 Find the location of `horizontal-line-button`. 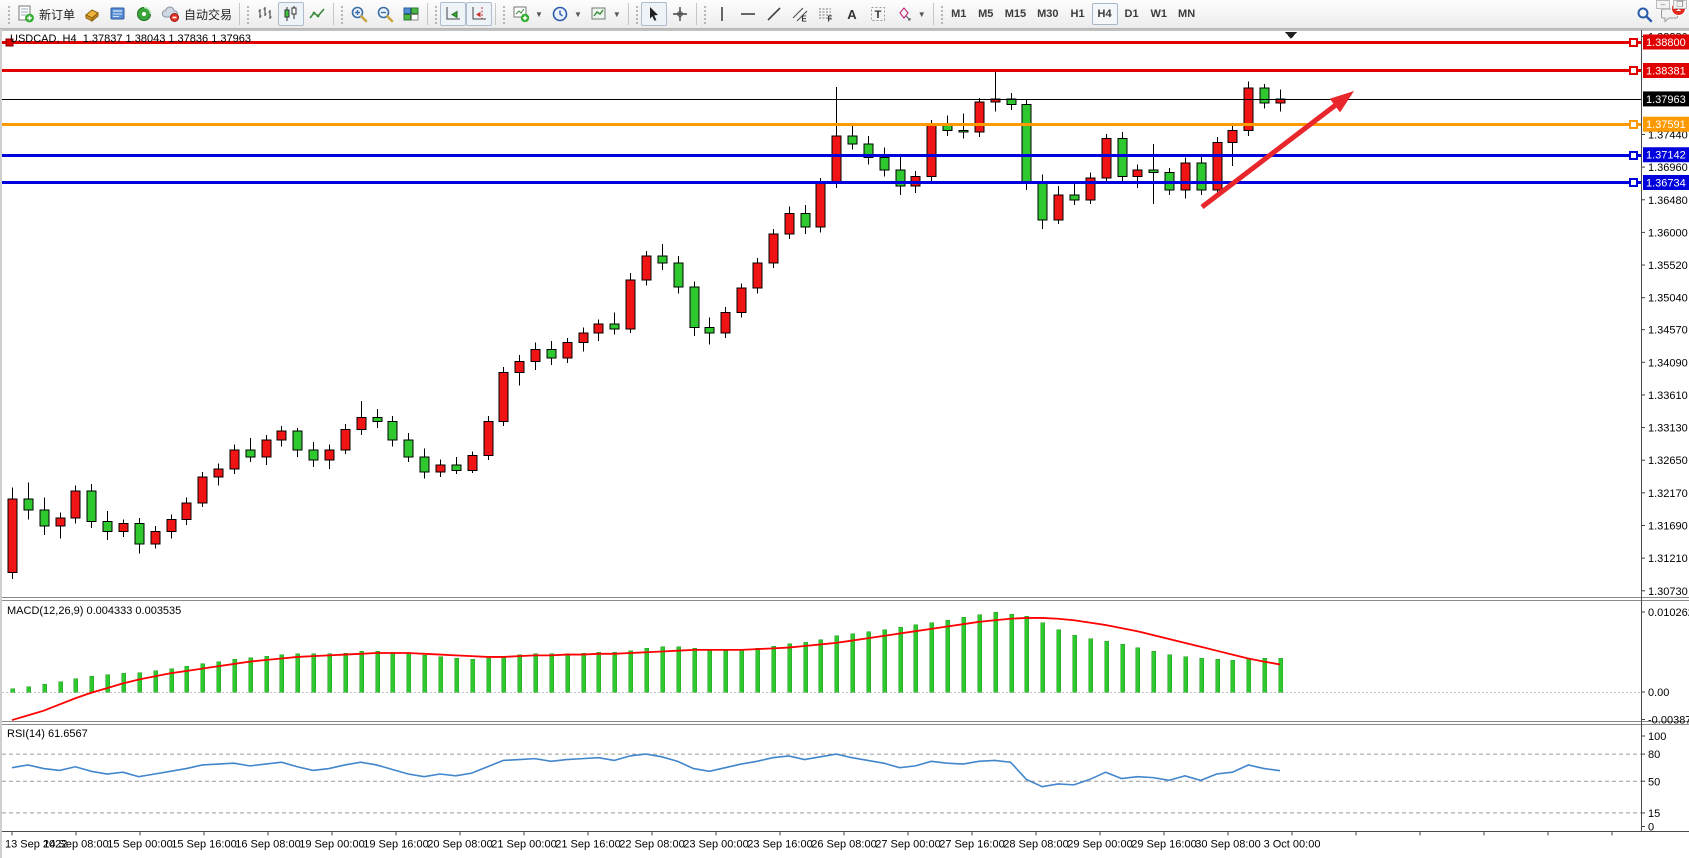

horizontal-line-button is located at coordinates (748, 14).